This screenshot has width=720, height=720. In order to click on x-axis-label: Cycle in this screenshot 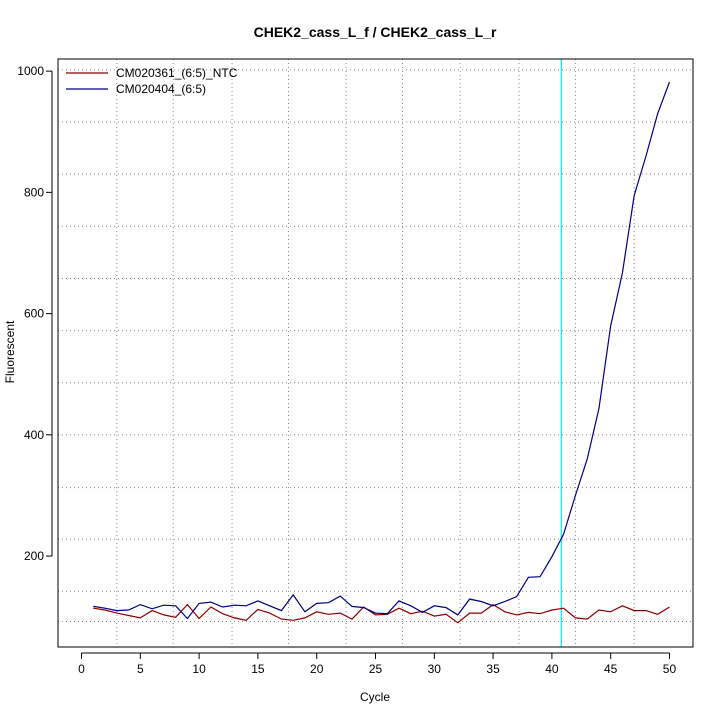, I will do `click(375, 697)`.